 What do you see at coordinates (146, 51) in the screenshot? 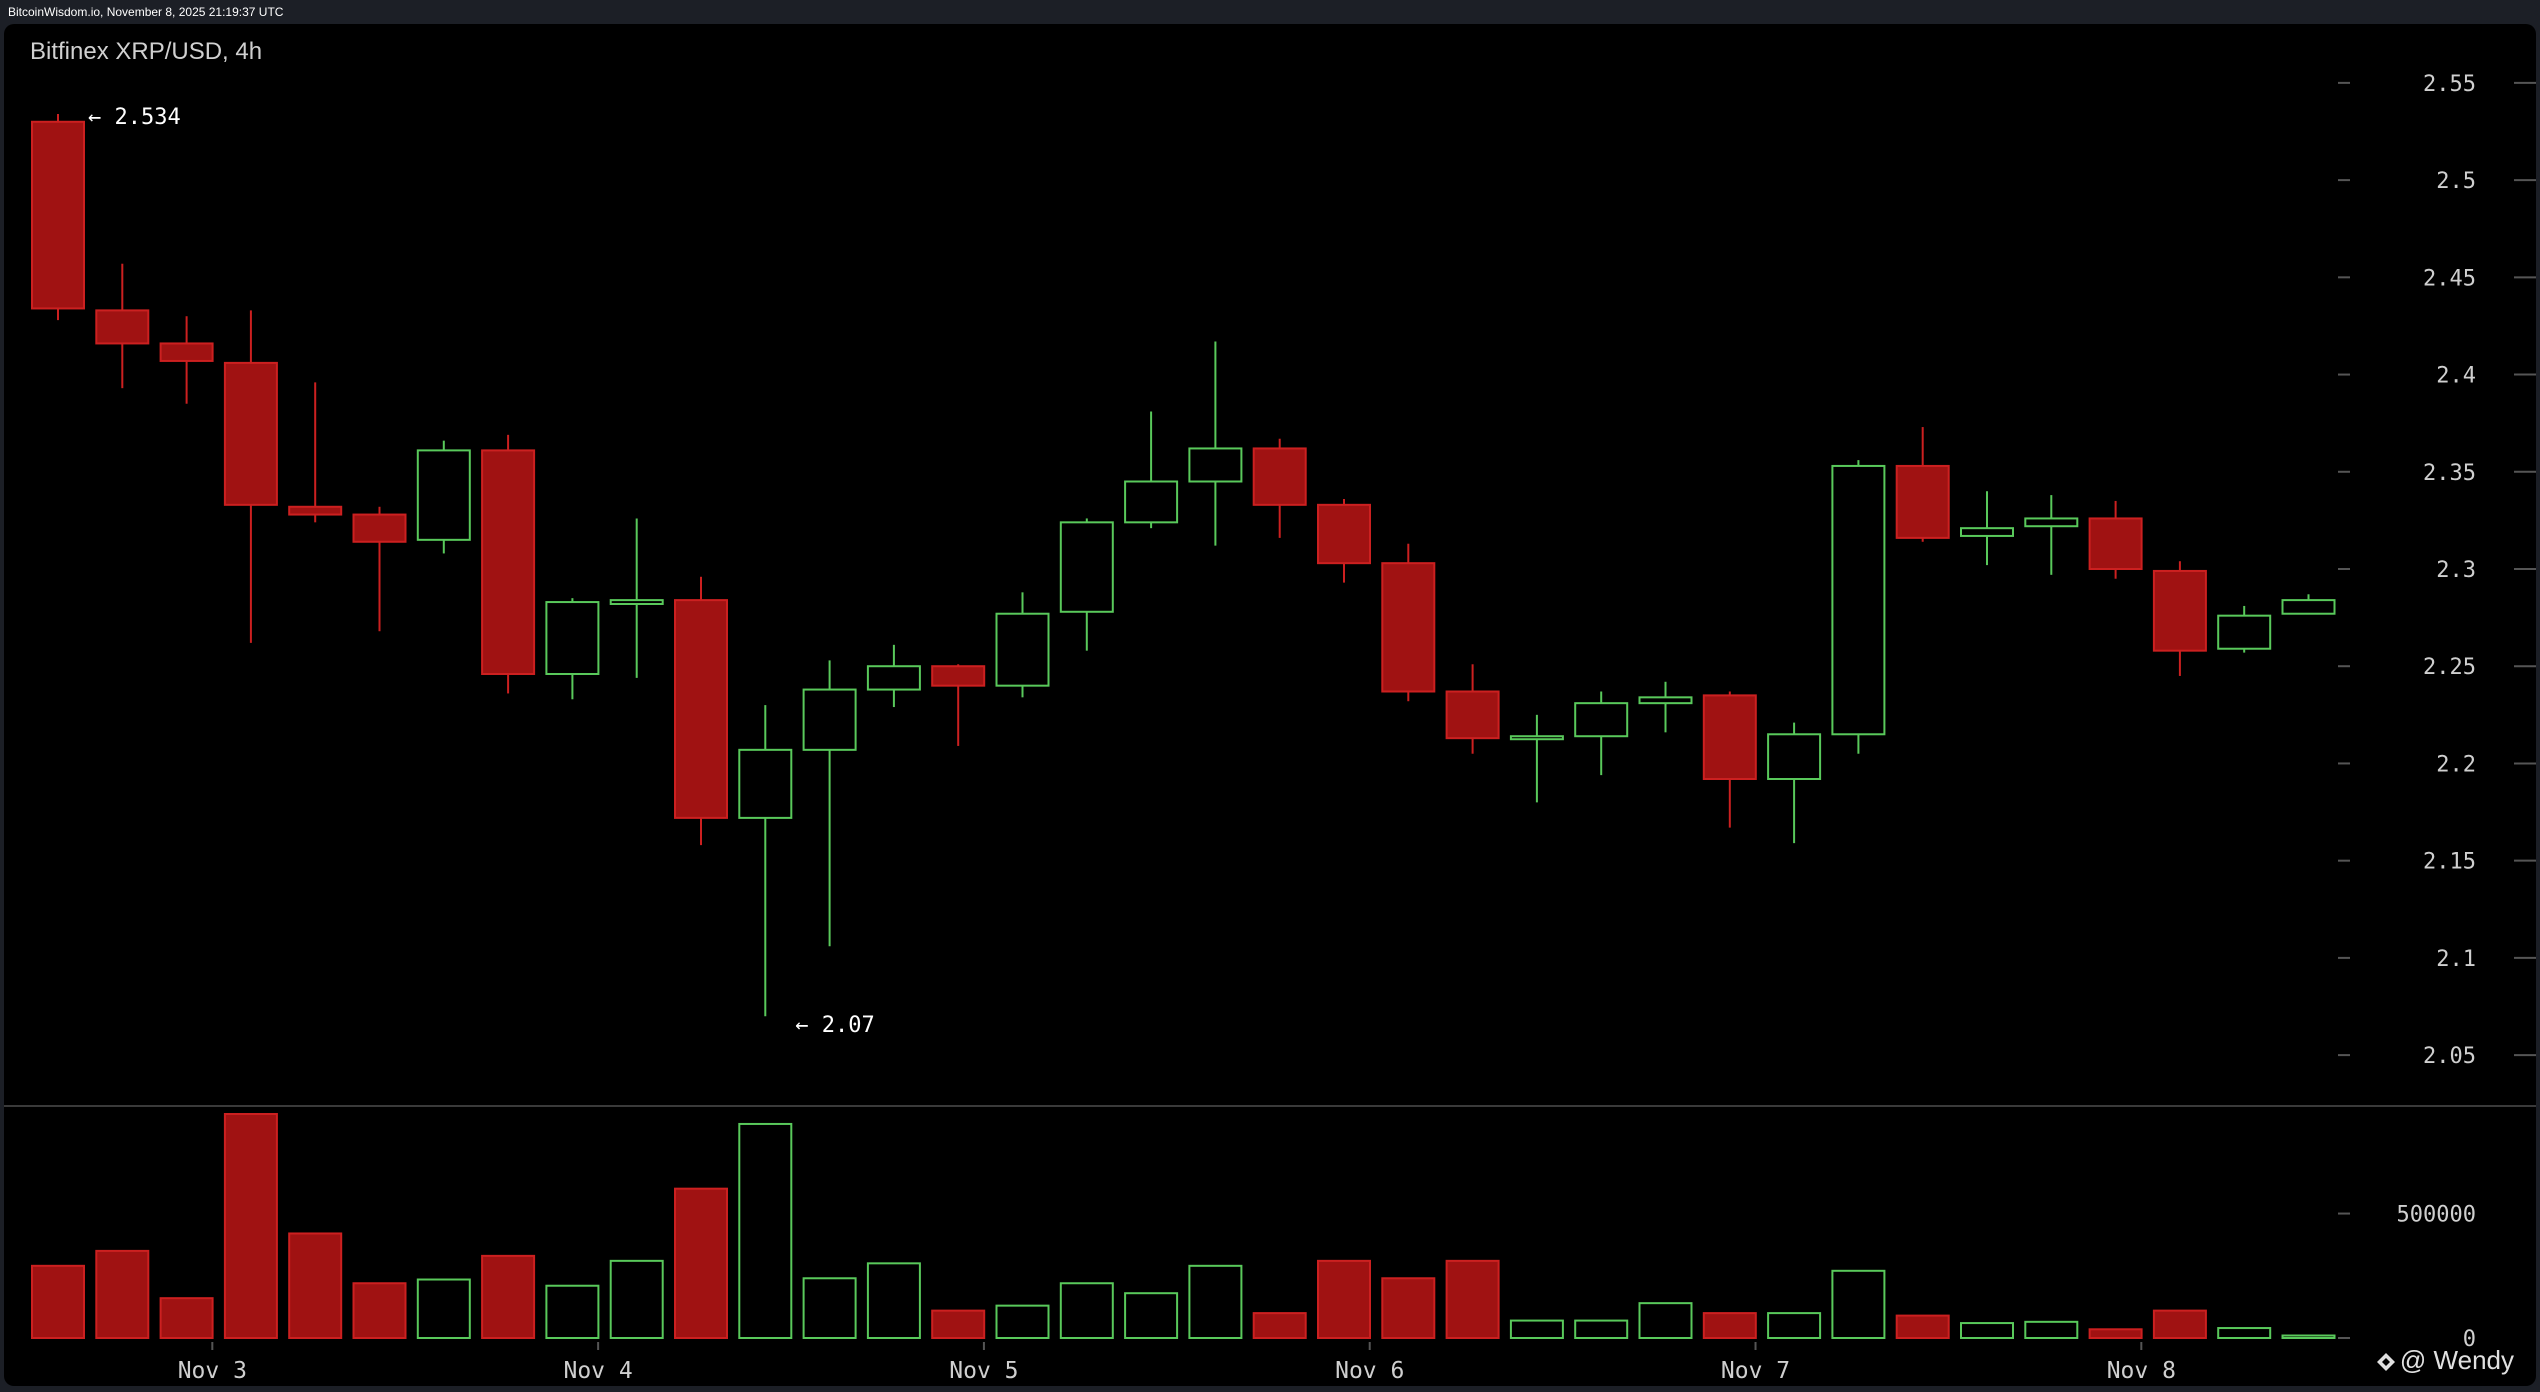
I see `chart-title: Bitfinex XRP/USD, 4h` at bounding box center [146, 51].